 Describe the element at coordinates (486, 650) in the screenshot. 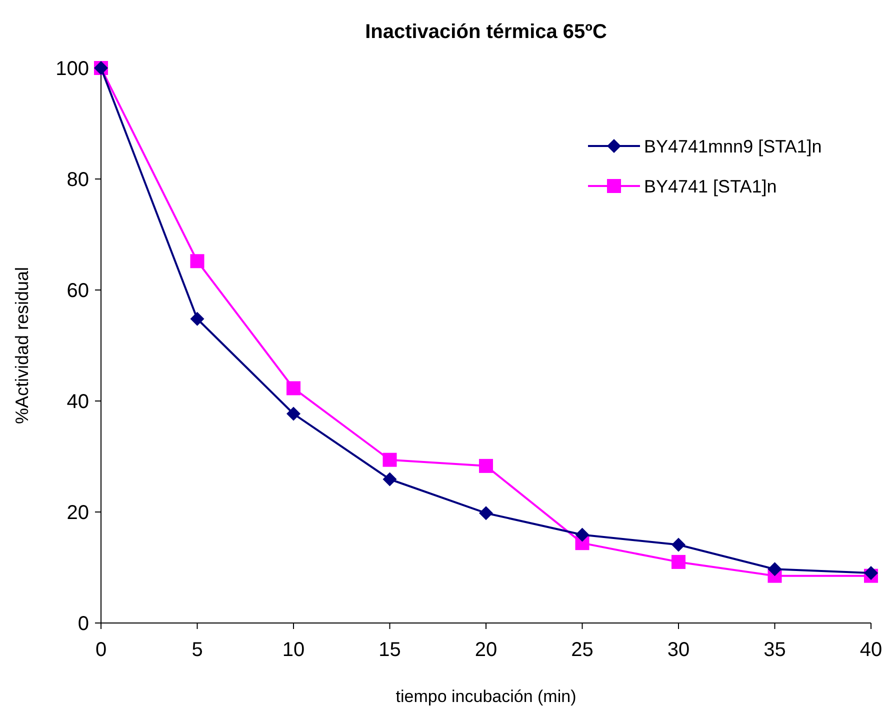

I see `x-tick-label: 20` at that location.